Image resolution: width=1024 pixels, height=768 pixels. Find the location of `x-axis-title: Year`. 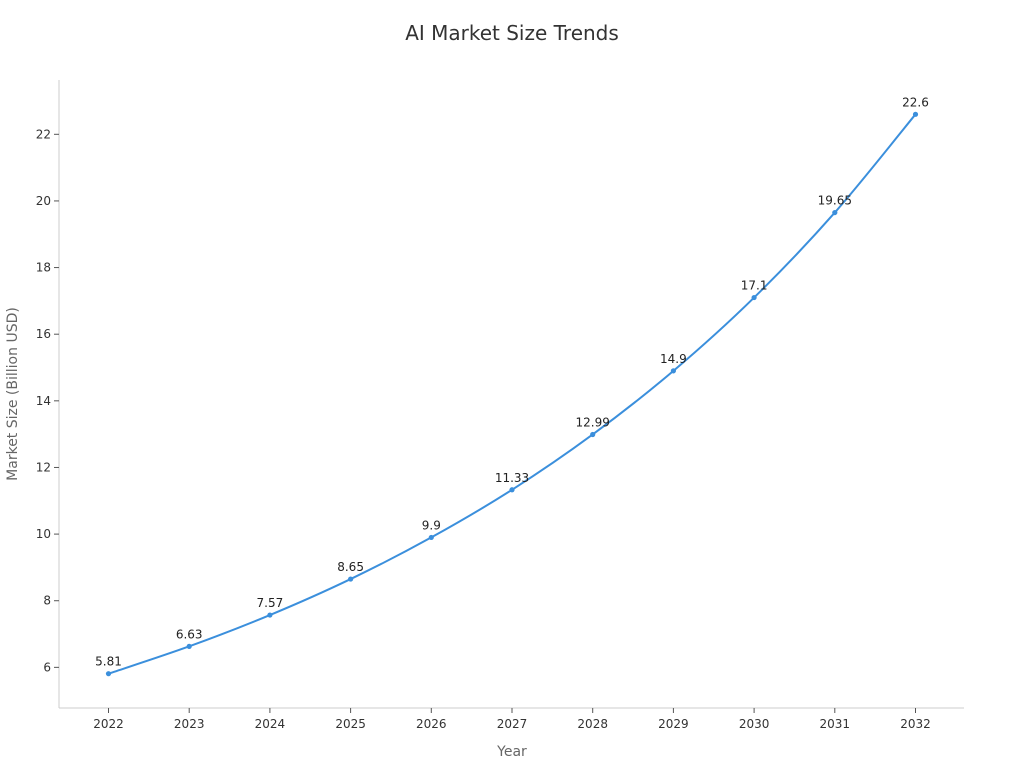

x-axis-title: Year is located at coordinates (511, 752).